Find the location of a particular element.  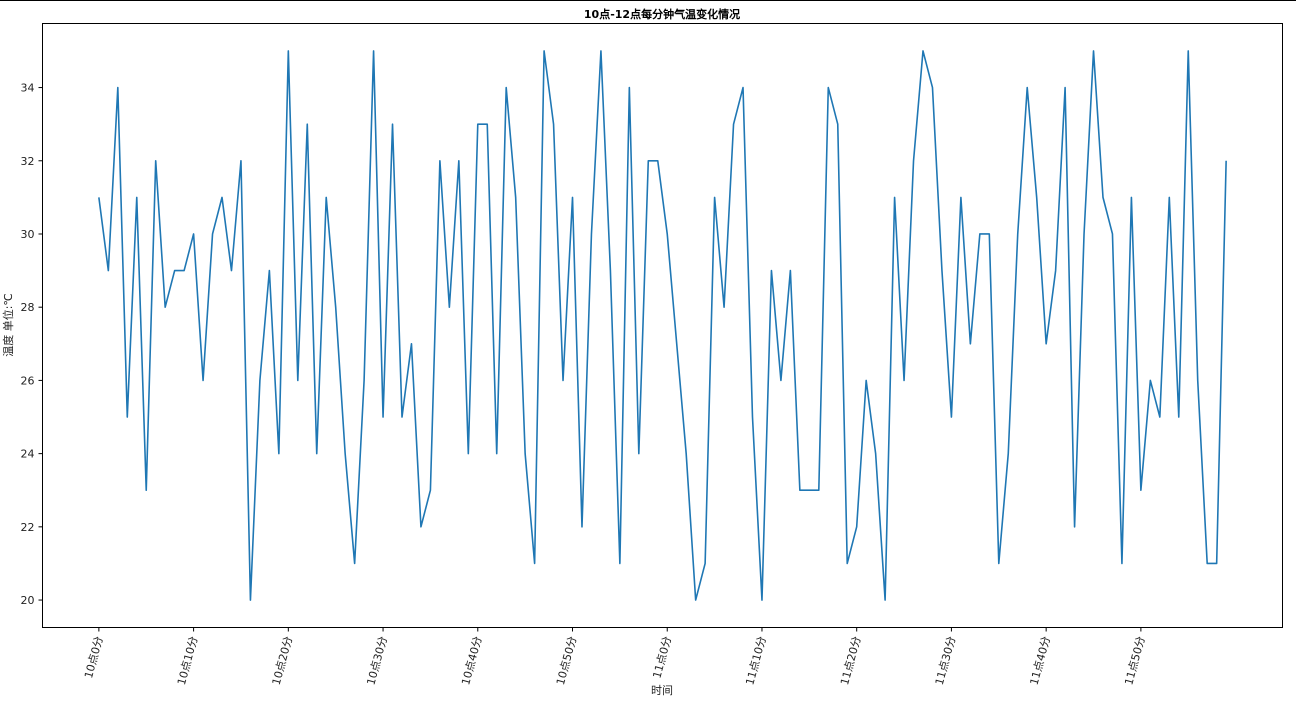

x-tick-label: 11点40分 is located at coordinates (1040, 661).